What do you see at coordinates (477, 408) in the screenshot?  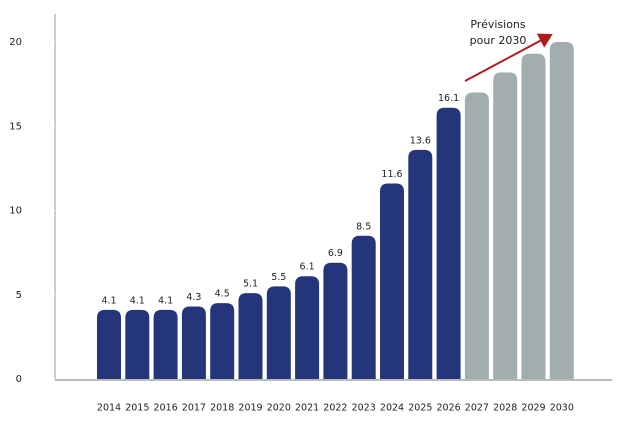 I see `x-tick-label: 2027` at bounding box center [477, 408].